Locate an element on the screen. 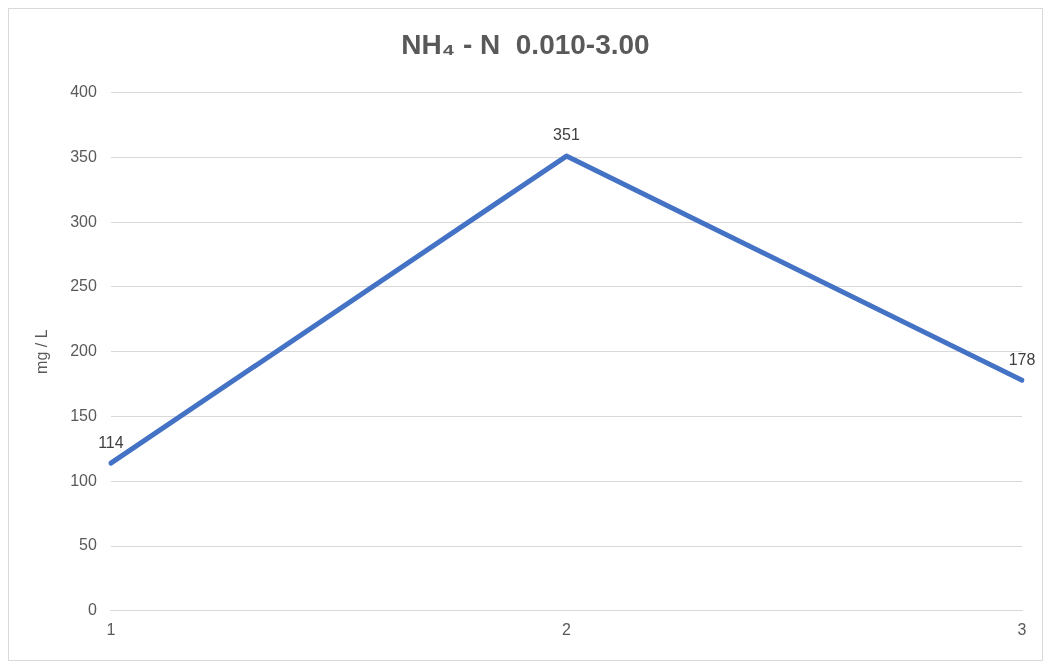  x-tick-label: 2 is located at coordinates (566, 629).